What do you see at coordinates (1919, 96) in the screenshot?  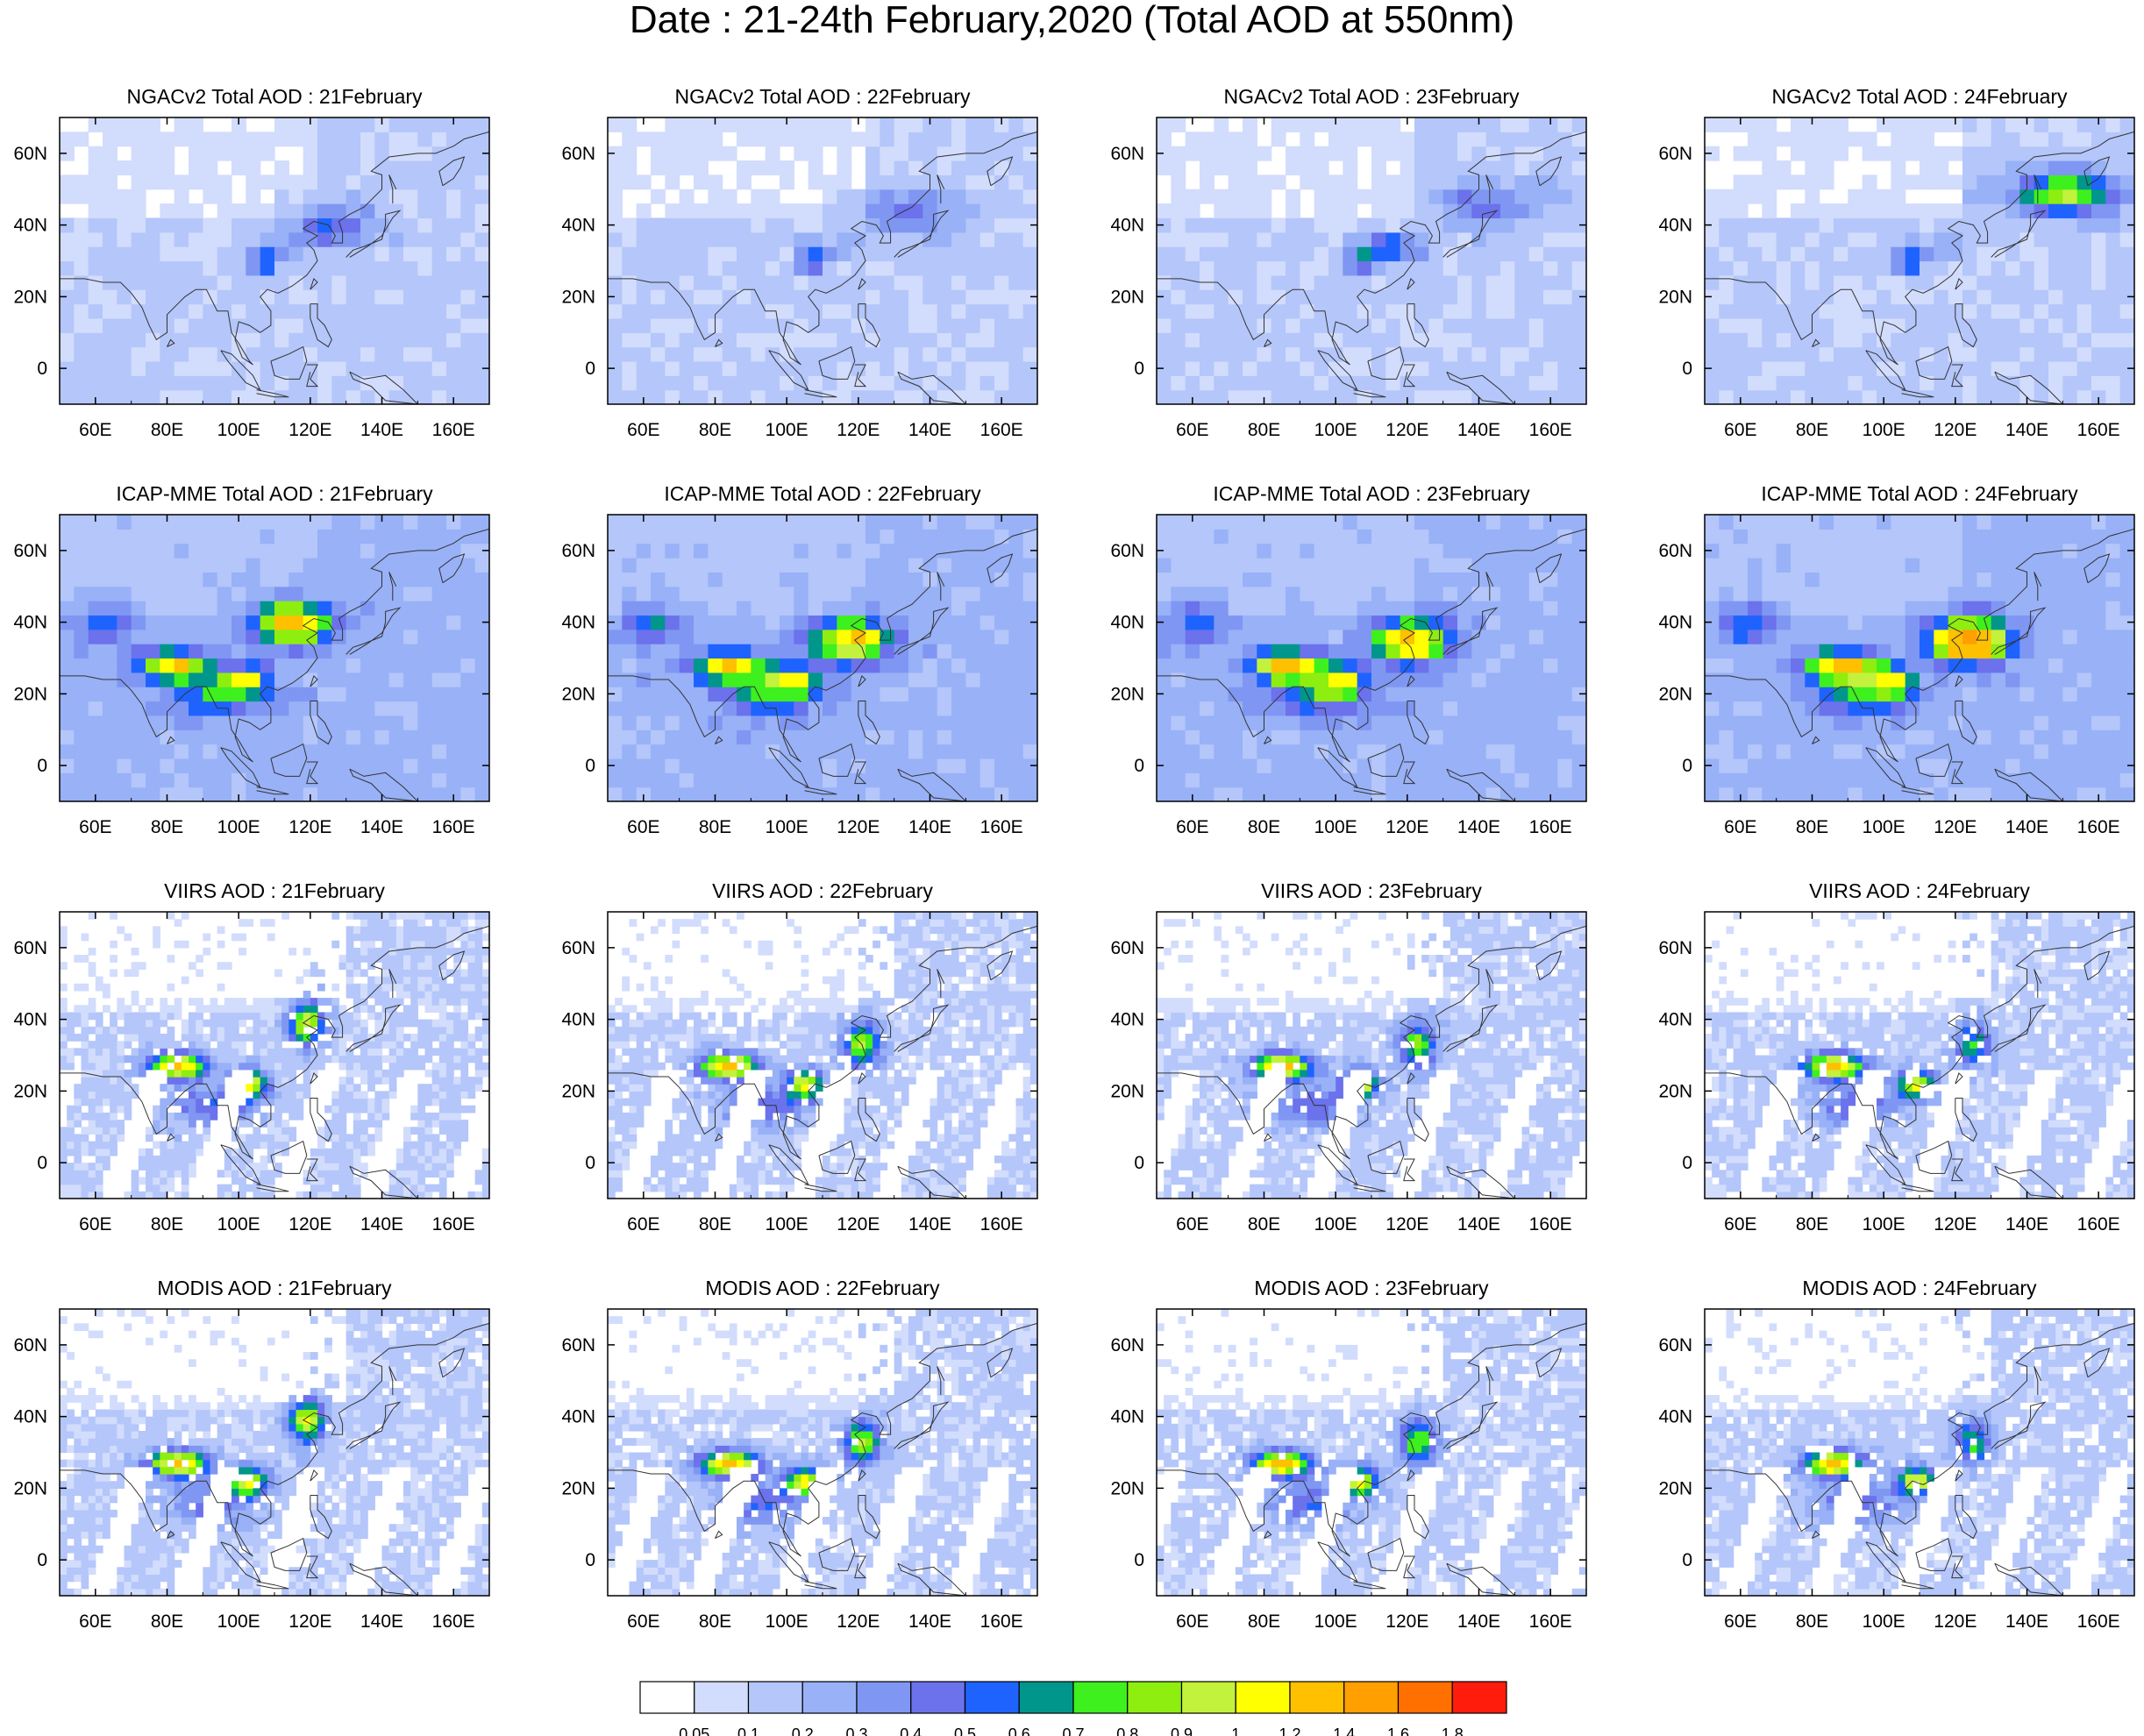 I see `panel-title: NGACv2 Total AOD : 24February` at bounding box center [1919, 96].